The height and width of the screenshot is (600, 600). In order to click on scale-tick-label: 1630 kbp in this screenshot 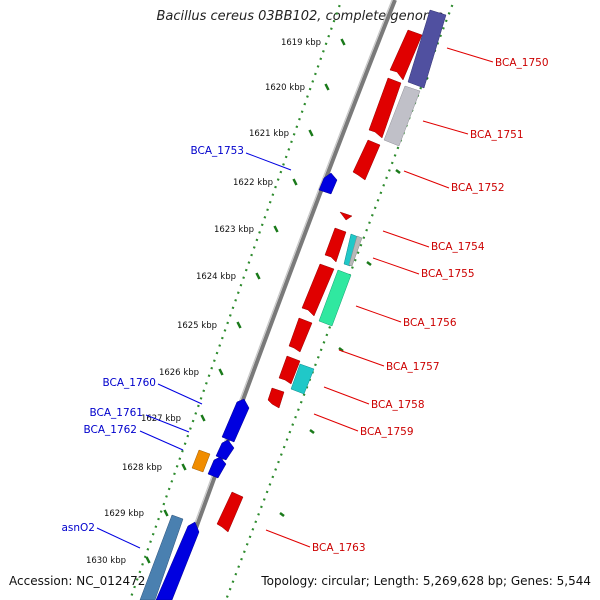, I will do `click(106, 561)`.